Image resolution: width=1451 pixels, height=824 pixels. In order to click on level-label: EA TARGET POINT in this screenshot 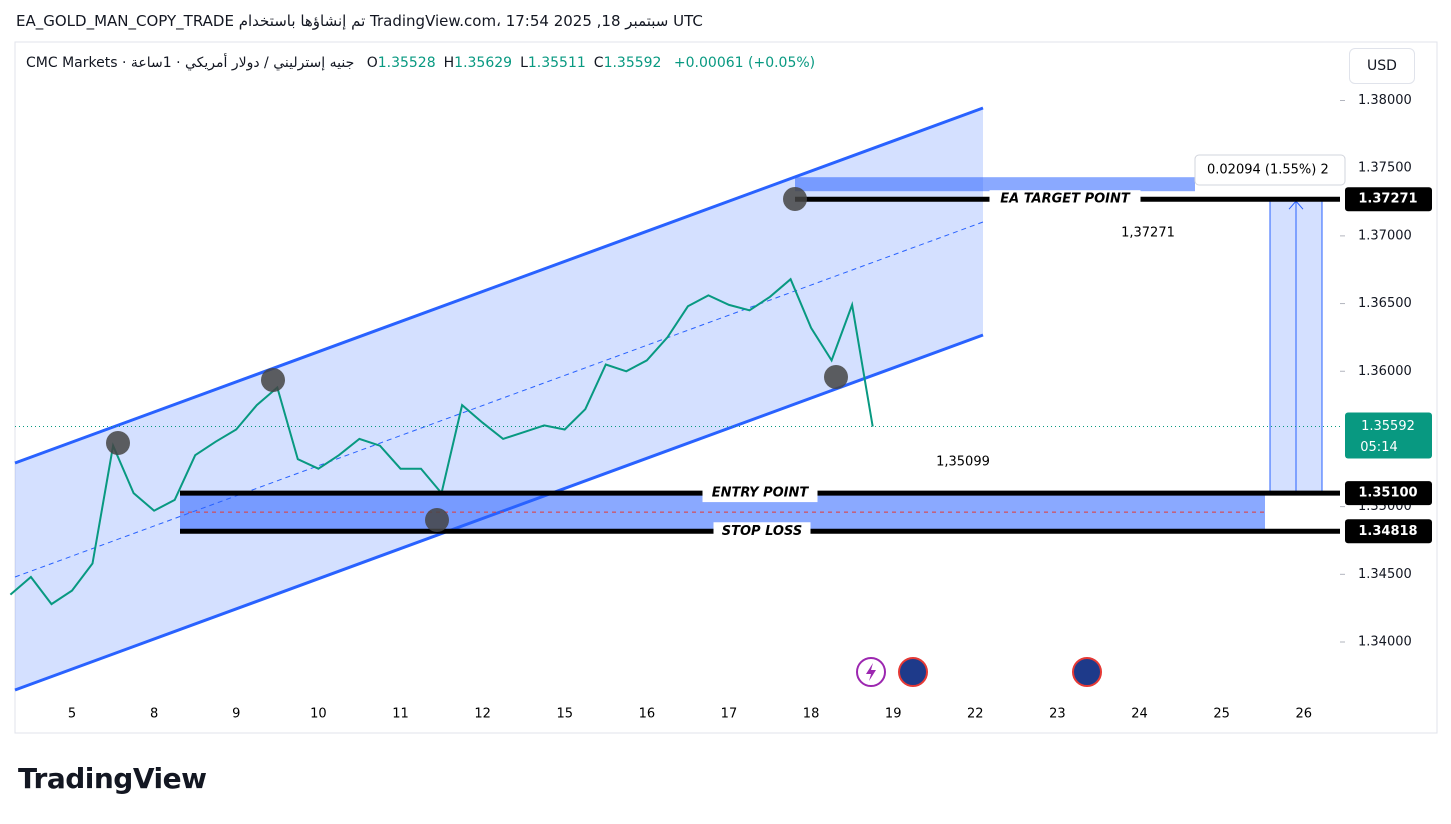, I will do `click(1065, 199)`.